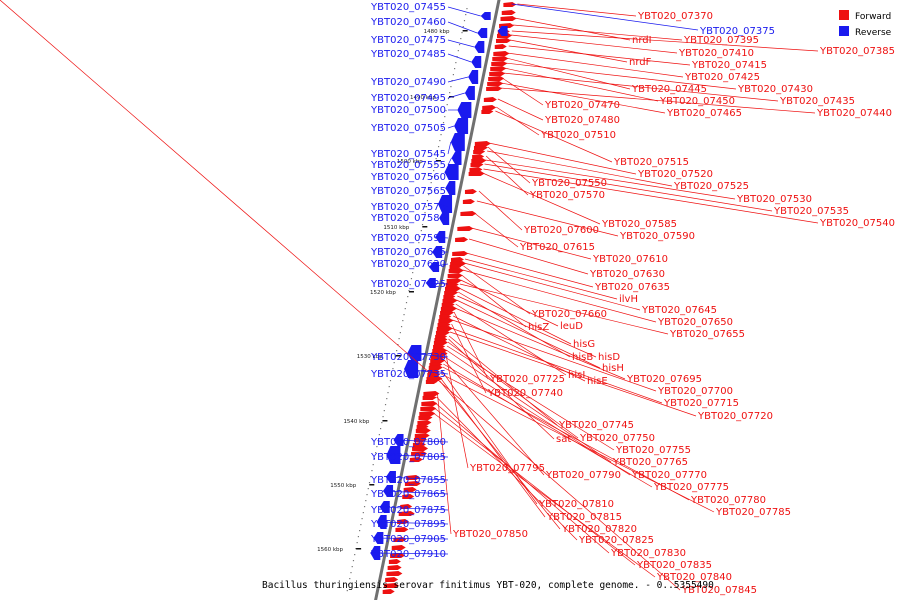  Describe the element at coordinates (697, 101) in the screenshot. I see `forward-gene-label: YBT020_07450` at that location.